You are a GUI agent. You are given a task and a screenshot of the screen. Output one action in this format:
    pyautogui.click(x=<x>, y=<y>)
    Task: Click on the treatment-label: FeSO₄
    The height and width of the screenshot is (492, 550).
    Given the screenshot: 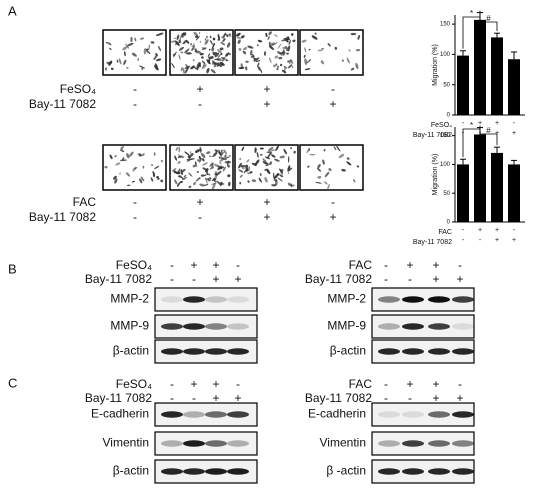 What is the action you would take?
    pyautogui.click(x=134, y=265)
    